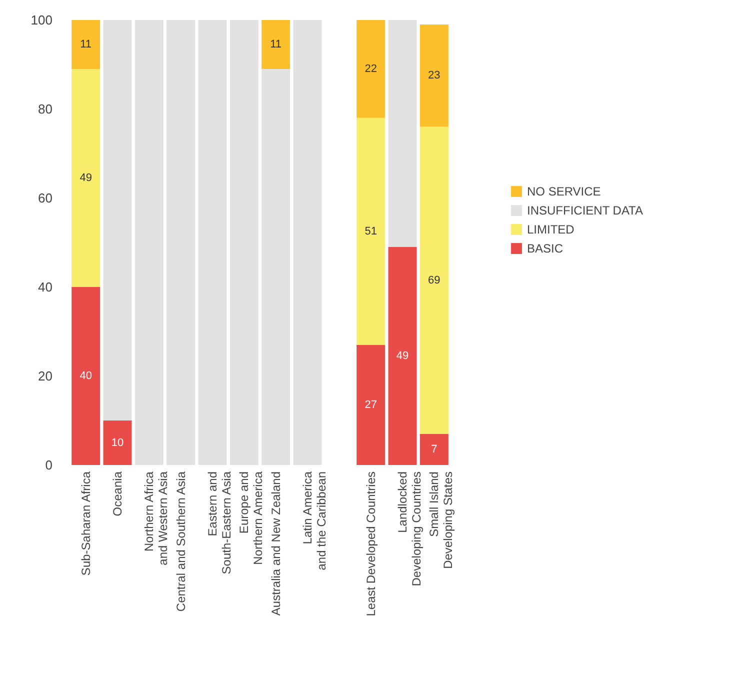 This screenshot has height=679, width=733. Describe the element at coordinates (585, 211) in the screenshot. I see `legend-label: INSUFFICIENT DATA` at that location.